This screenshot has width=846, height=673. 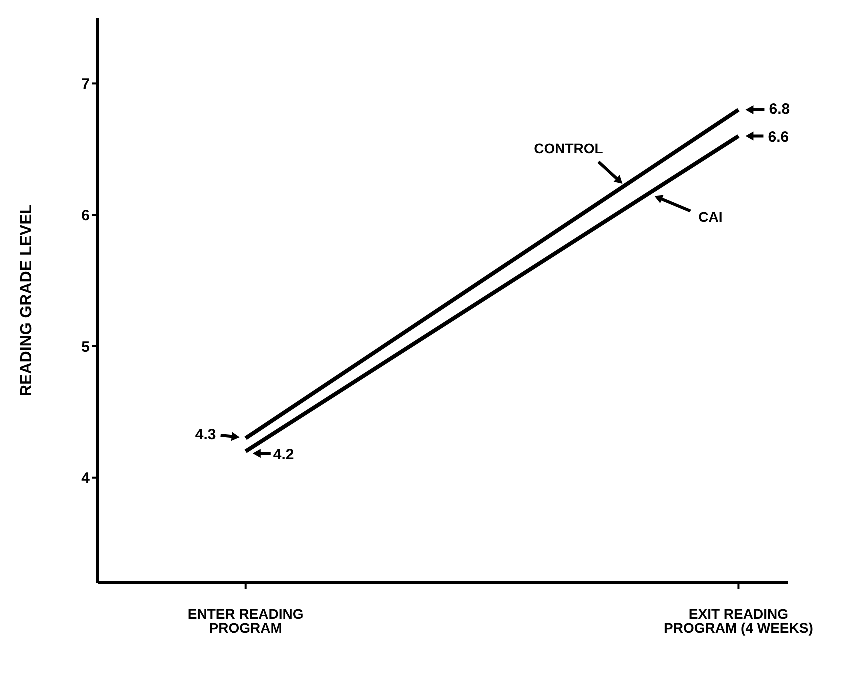 I want to click on data-label: 4.3, so click(x=205, y=435).